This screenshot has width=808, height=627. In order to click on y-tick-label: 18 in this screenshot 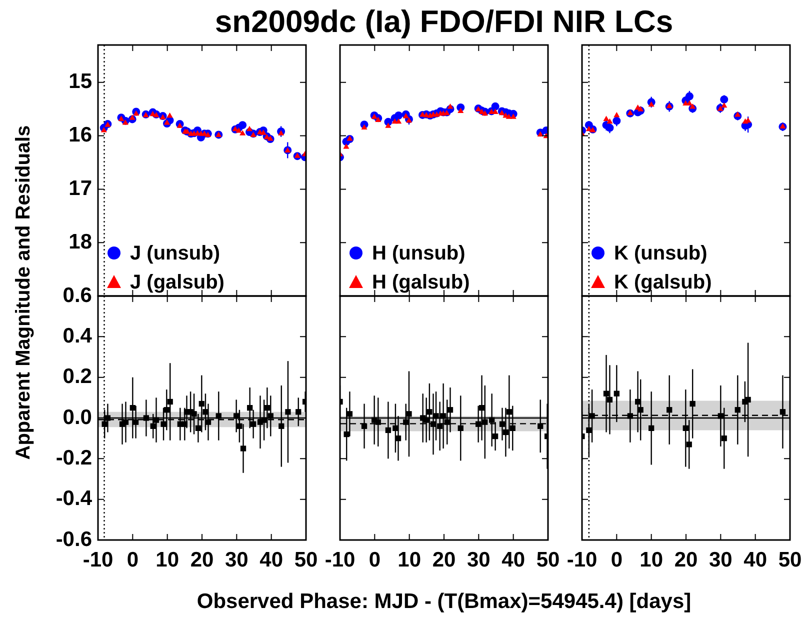, I will do `click(80, 242)`.